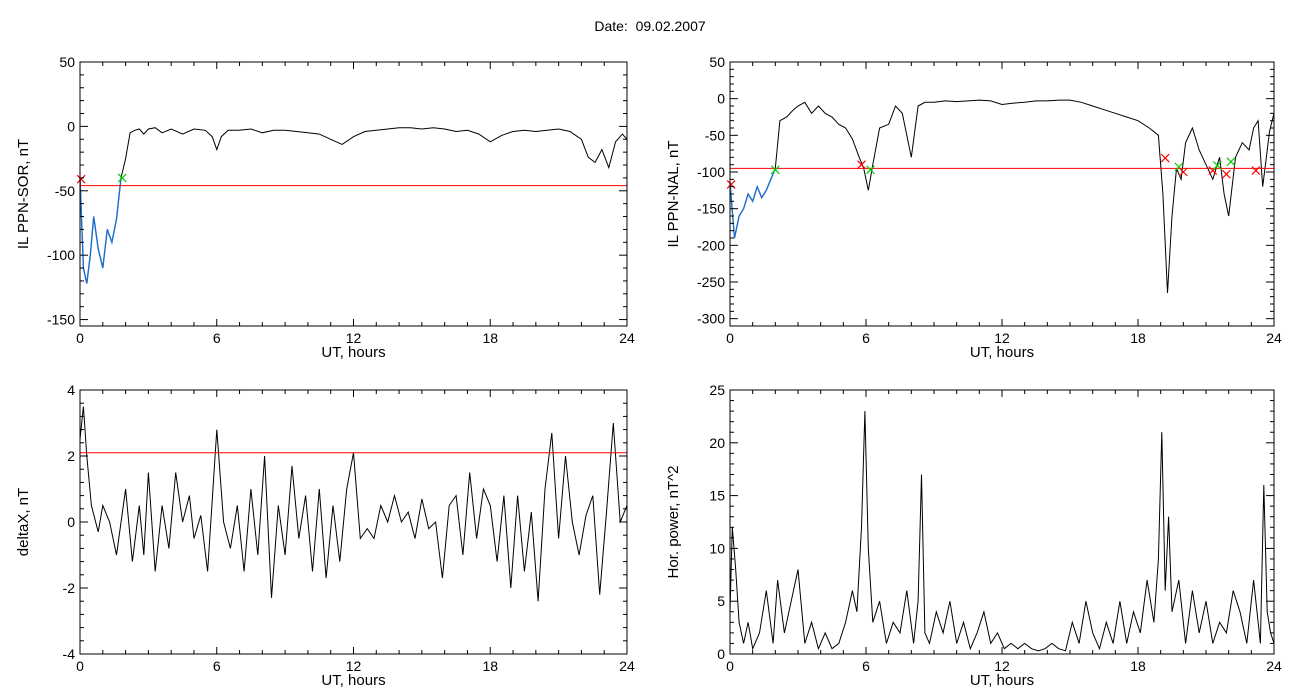 The width and height of the screenshot is (1300, 700). What do you see at coordinates (673, 522) in the screenshot?
I see `y-axis-label: Hor. power, nT^2` at bounding box center [673, 522].